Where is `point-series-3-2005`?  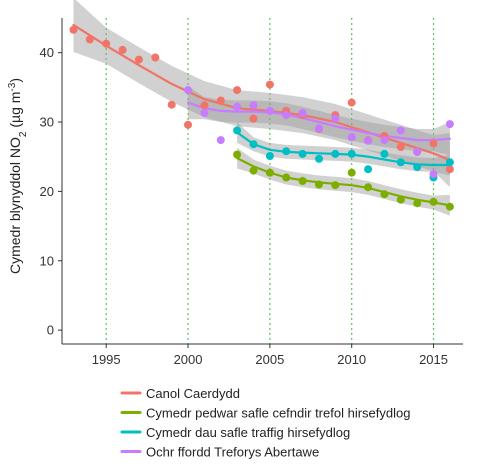 point-series-3-2005 is located at coordinates (269, 156).